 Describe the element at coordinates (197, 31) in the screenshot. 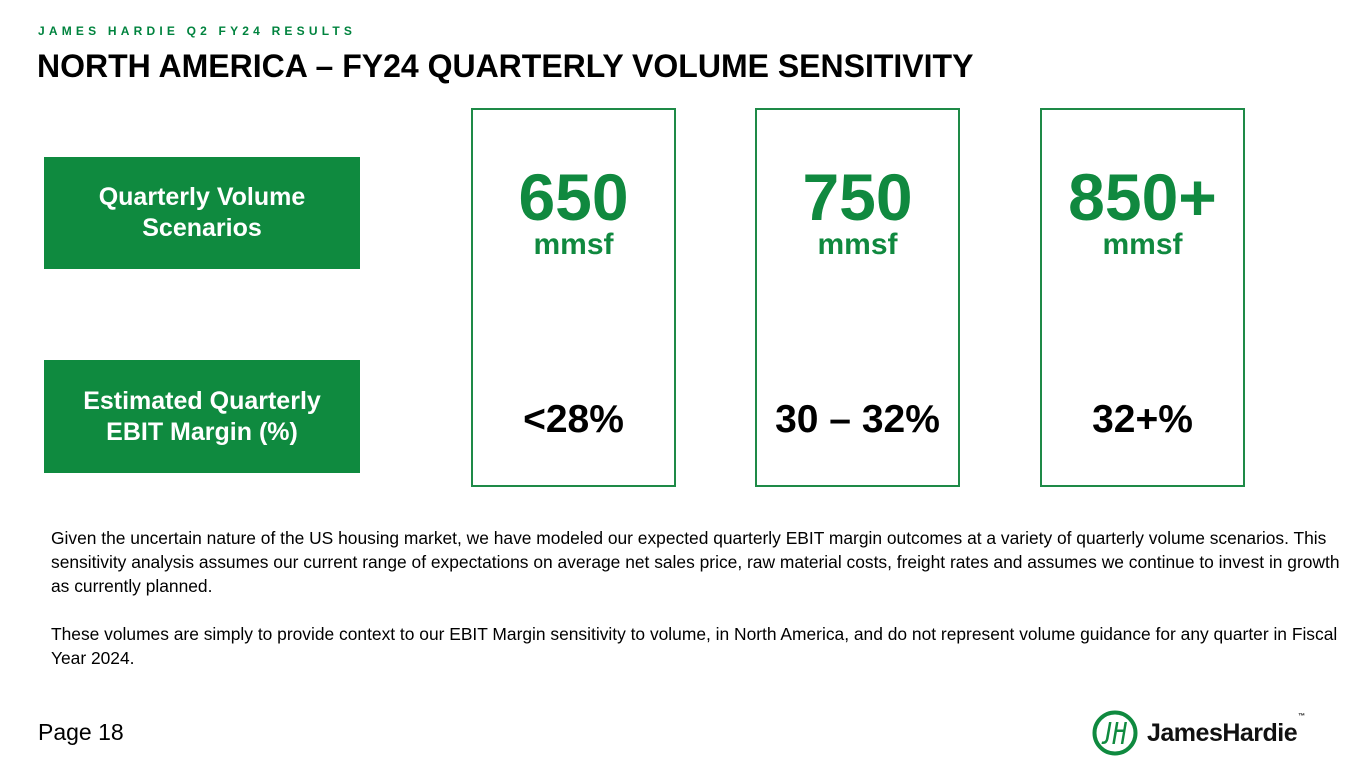

I see `slide-kicker: JAMES HARDIE Q2 FY24 RESULTS` at that location.